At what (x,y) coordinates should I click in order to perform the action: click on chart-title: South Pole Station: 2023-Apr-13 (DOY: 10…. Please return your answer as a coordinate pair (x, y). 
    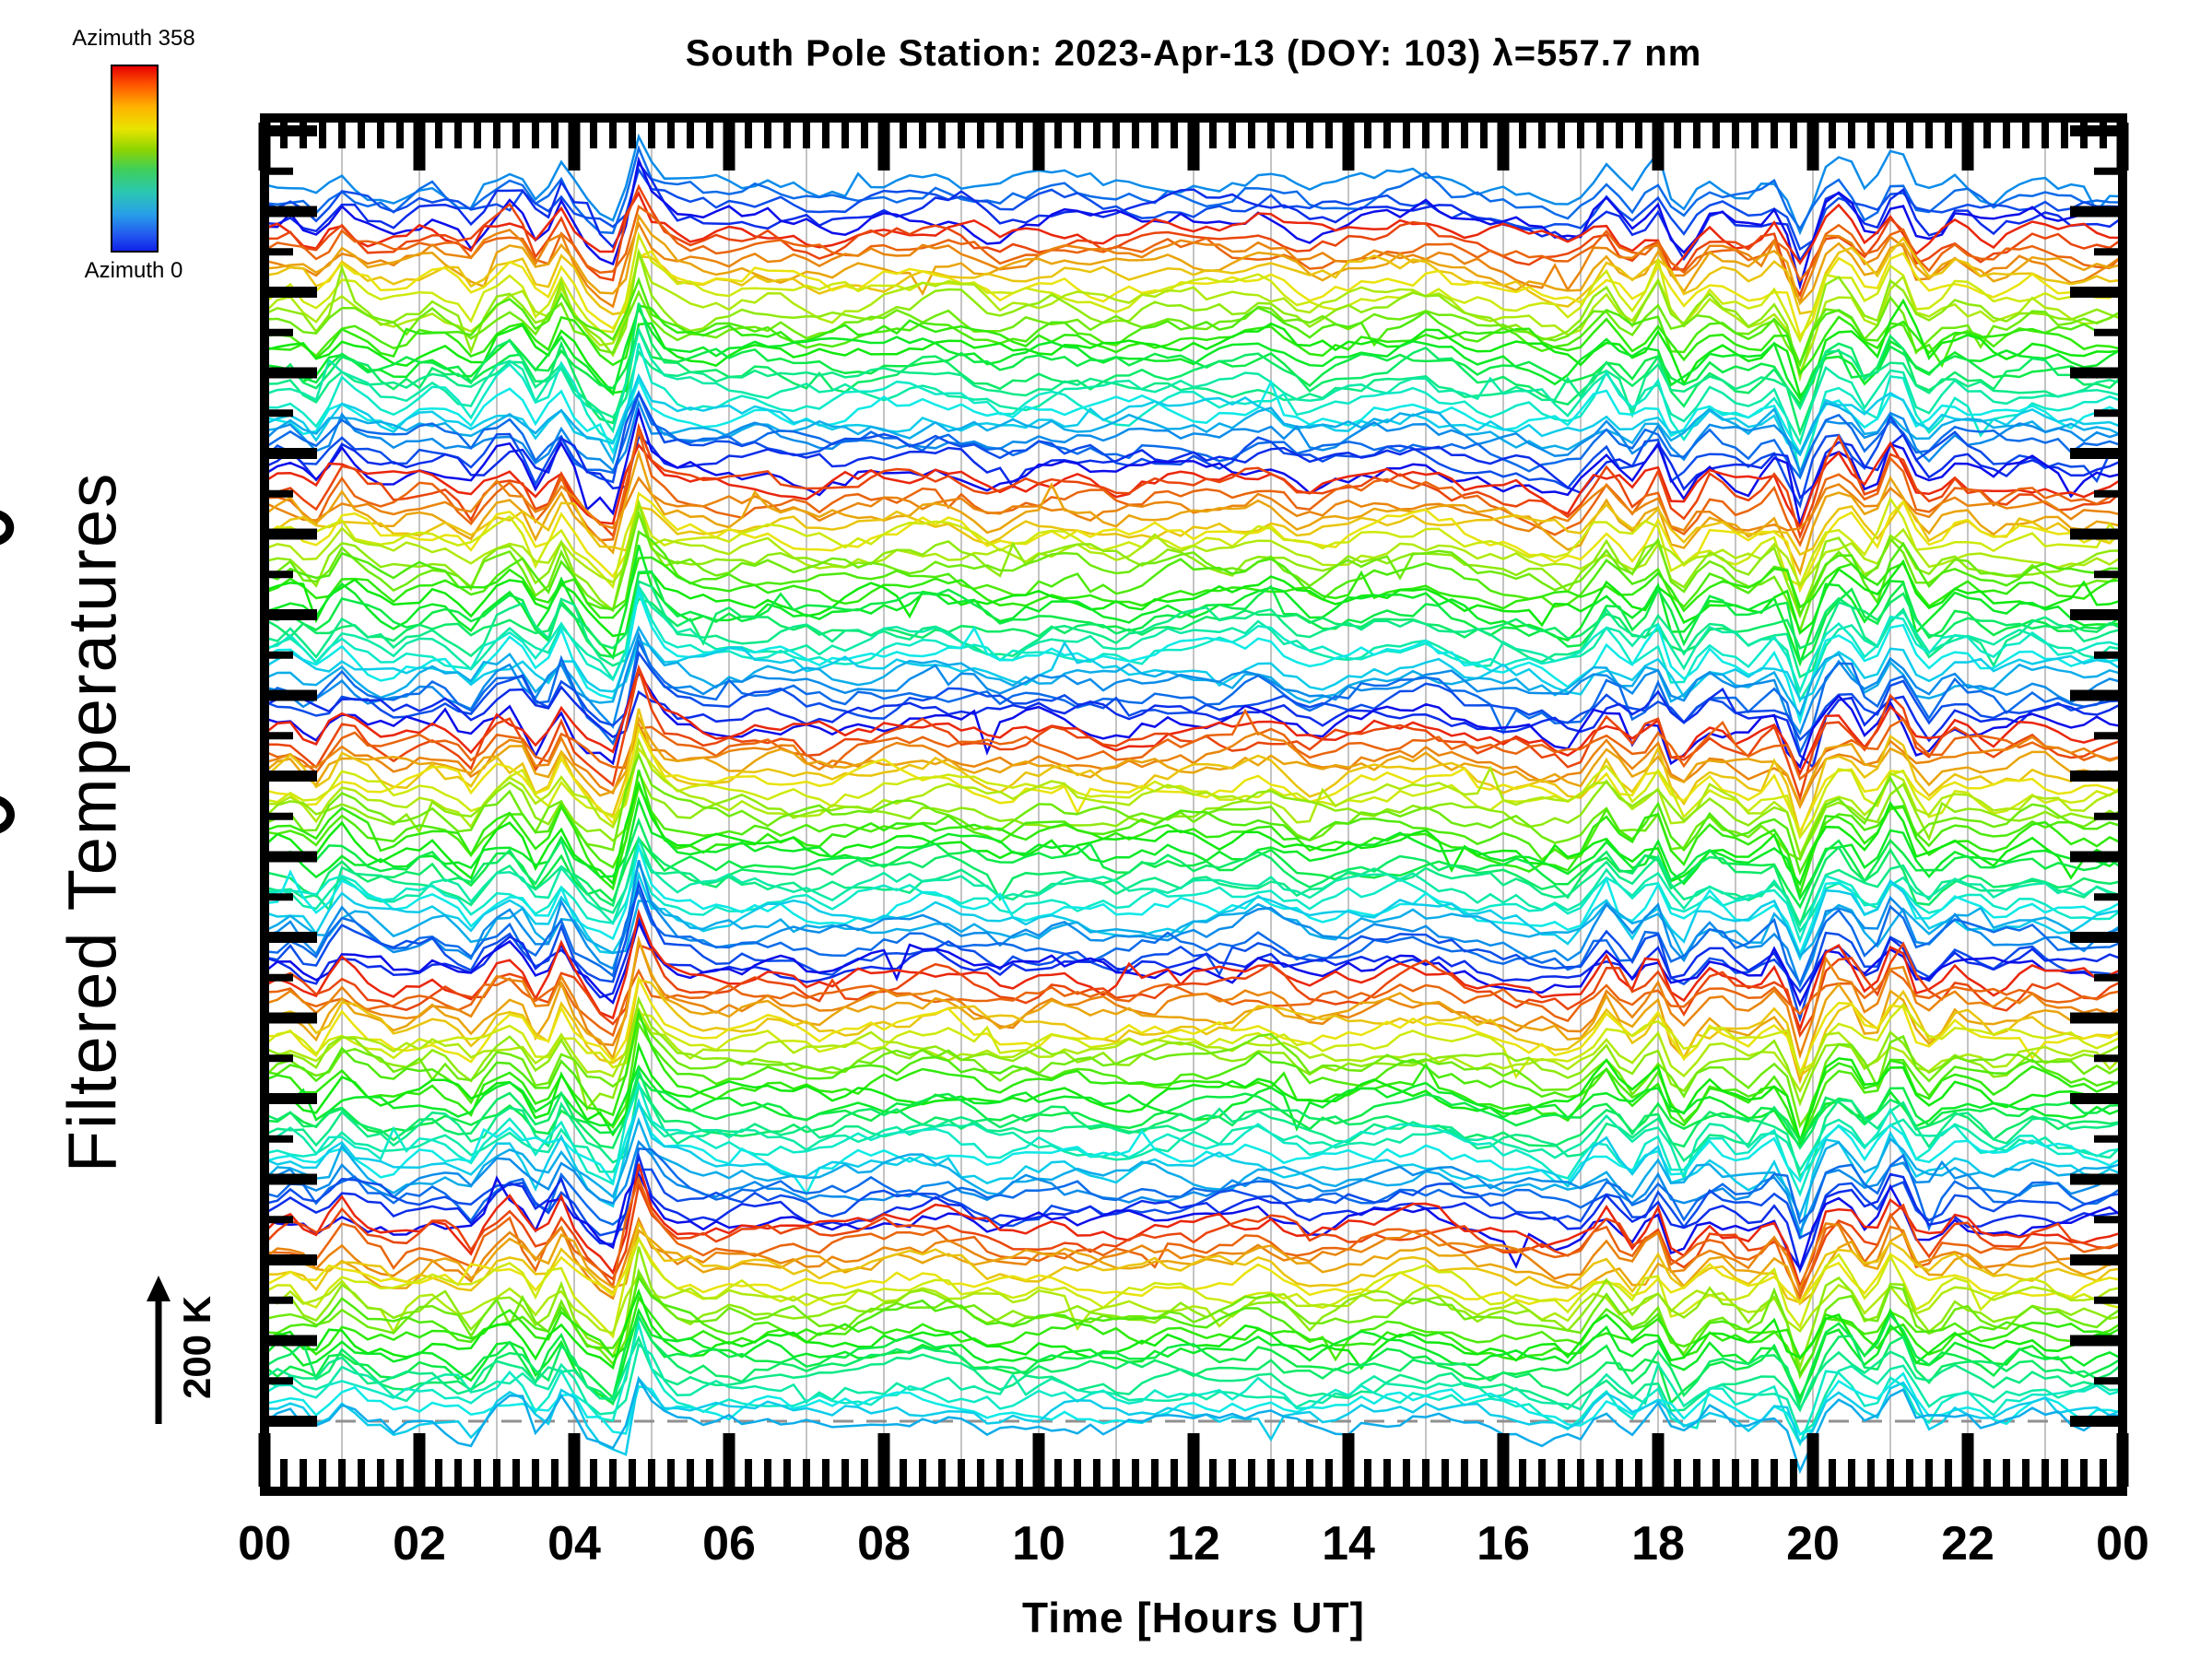
    Looking at the image, I should click on (1193, 53).